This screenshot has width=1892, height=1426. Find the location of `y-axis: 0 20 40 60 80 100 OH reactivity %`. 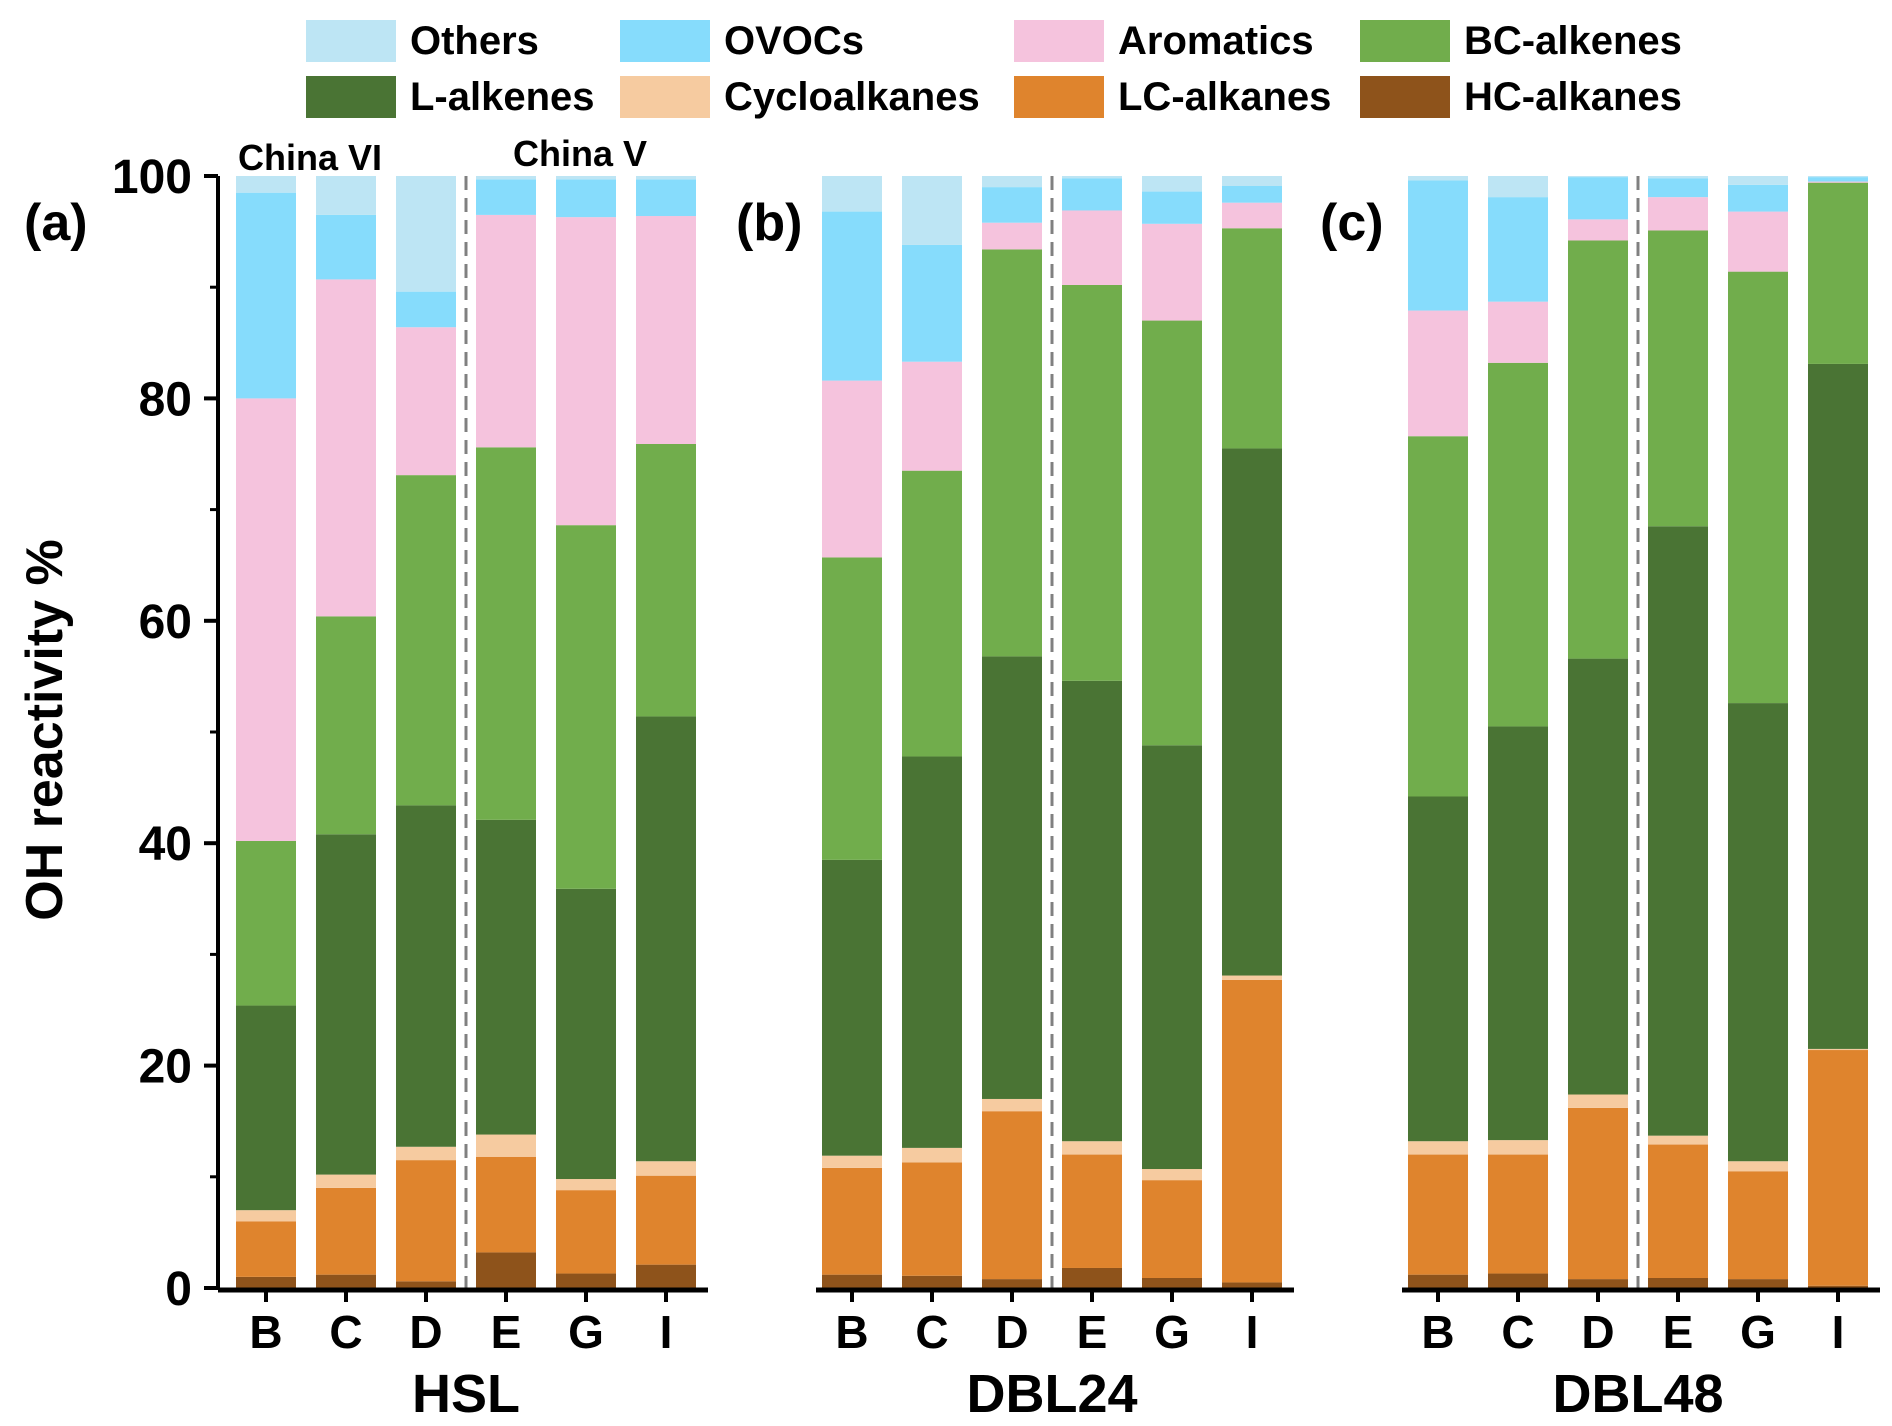

y-axis: 0 20 40 60 80 100 OH reactivity % is located at coordinates (118, 733).